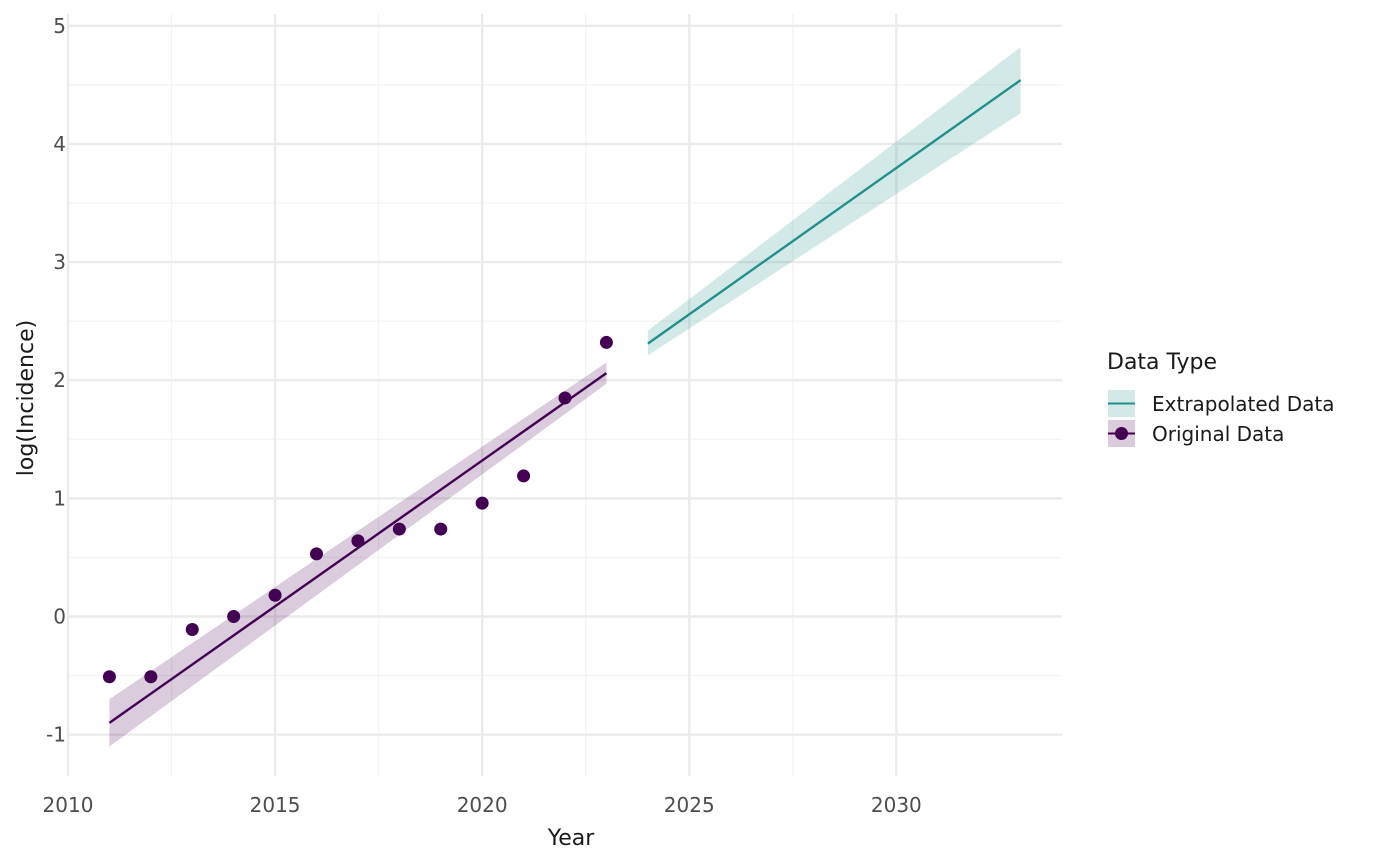 The height and width of the screenshot is (865, 1400). Describe the element at coordinates (59, 262) in the screenshot. I see `y-tick-label: 3` at that location.